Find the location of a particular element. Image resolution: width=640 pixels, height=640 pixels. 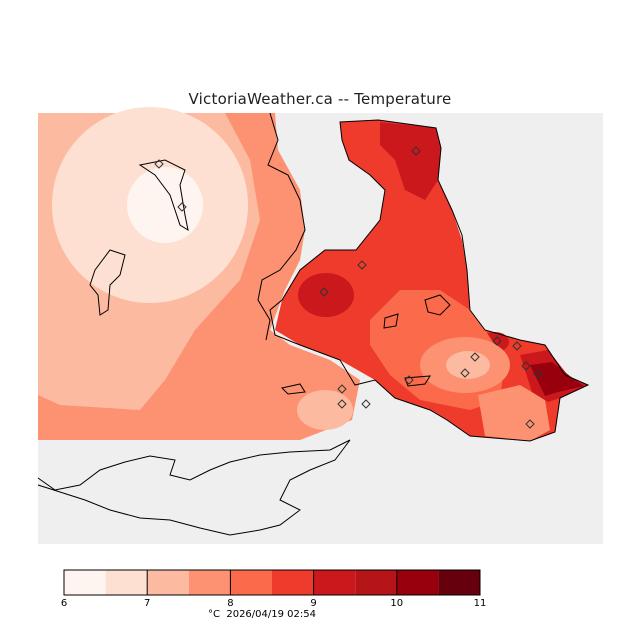

legend-tick-label: 9 is located at coordinates (313, 603).